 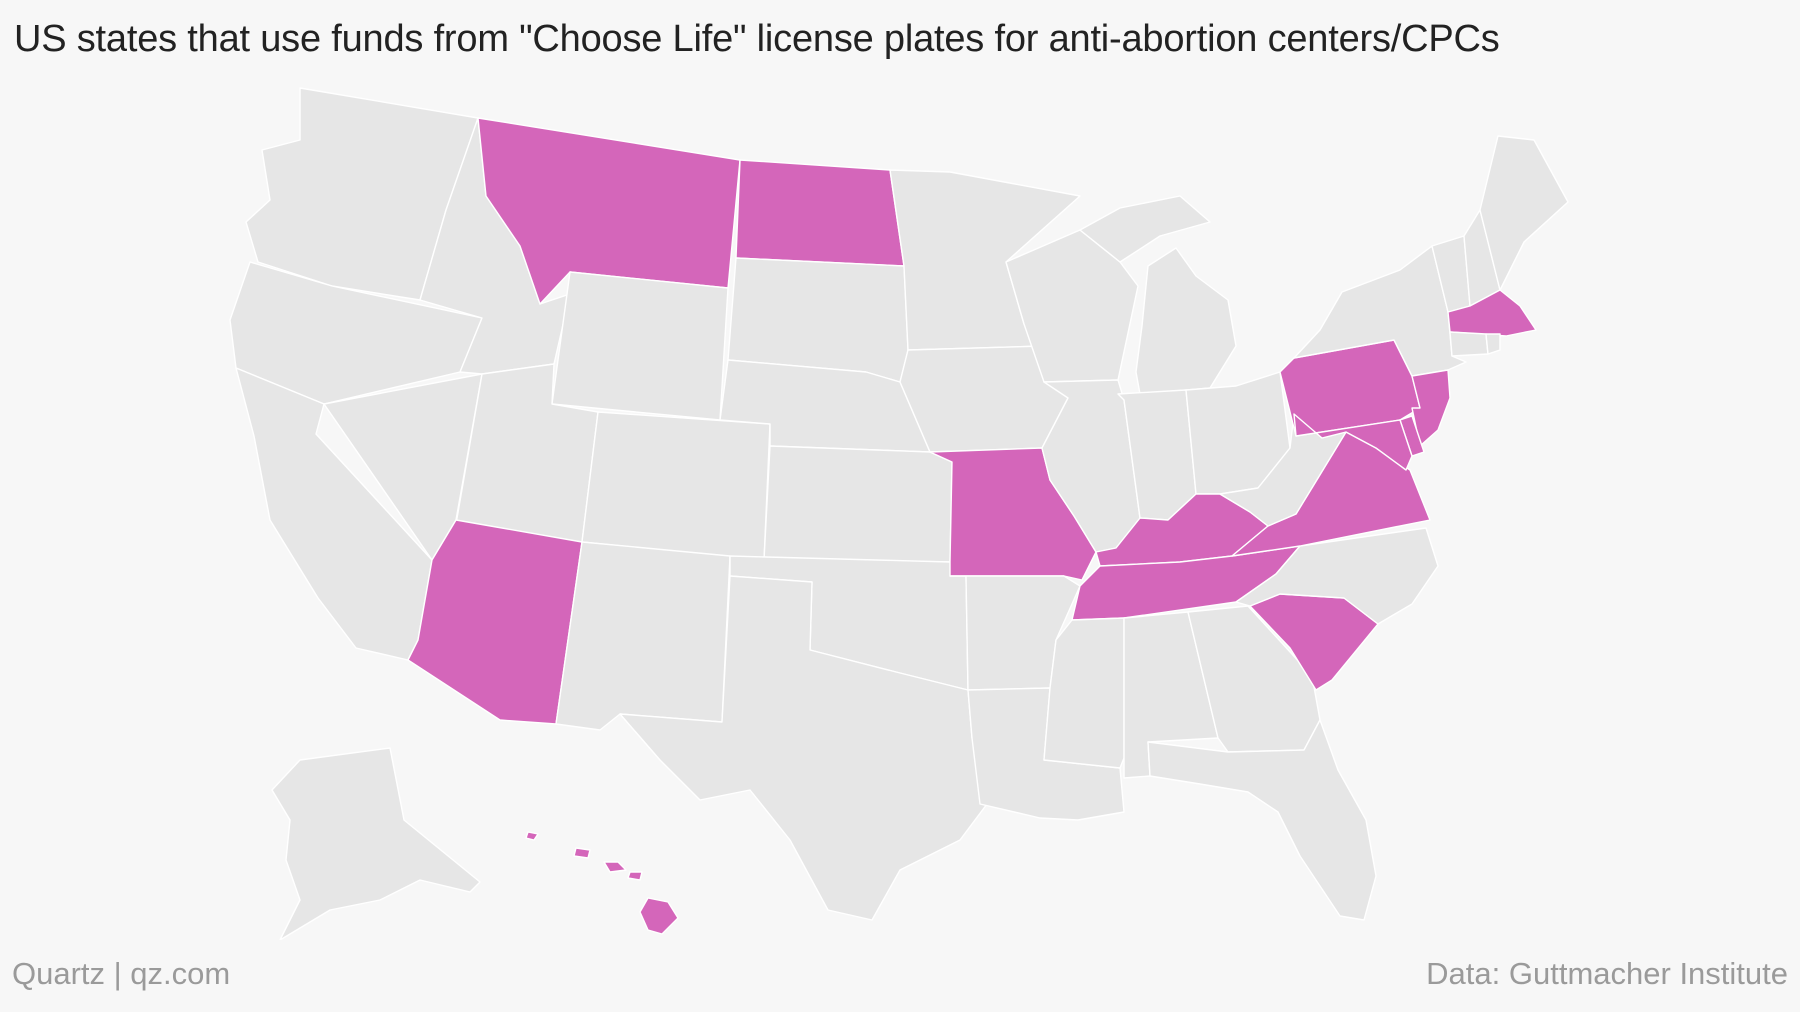 I want to click on state-md, so click(x=1353, y=442).